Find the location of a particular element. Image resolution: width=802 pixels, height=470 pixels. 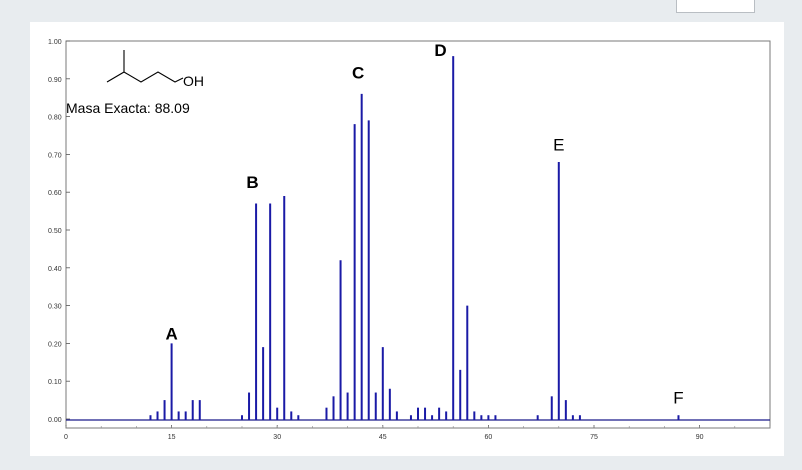

molecule-structure: OH Masa Exacta: 88.09 is located at coordinates (135, 83).